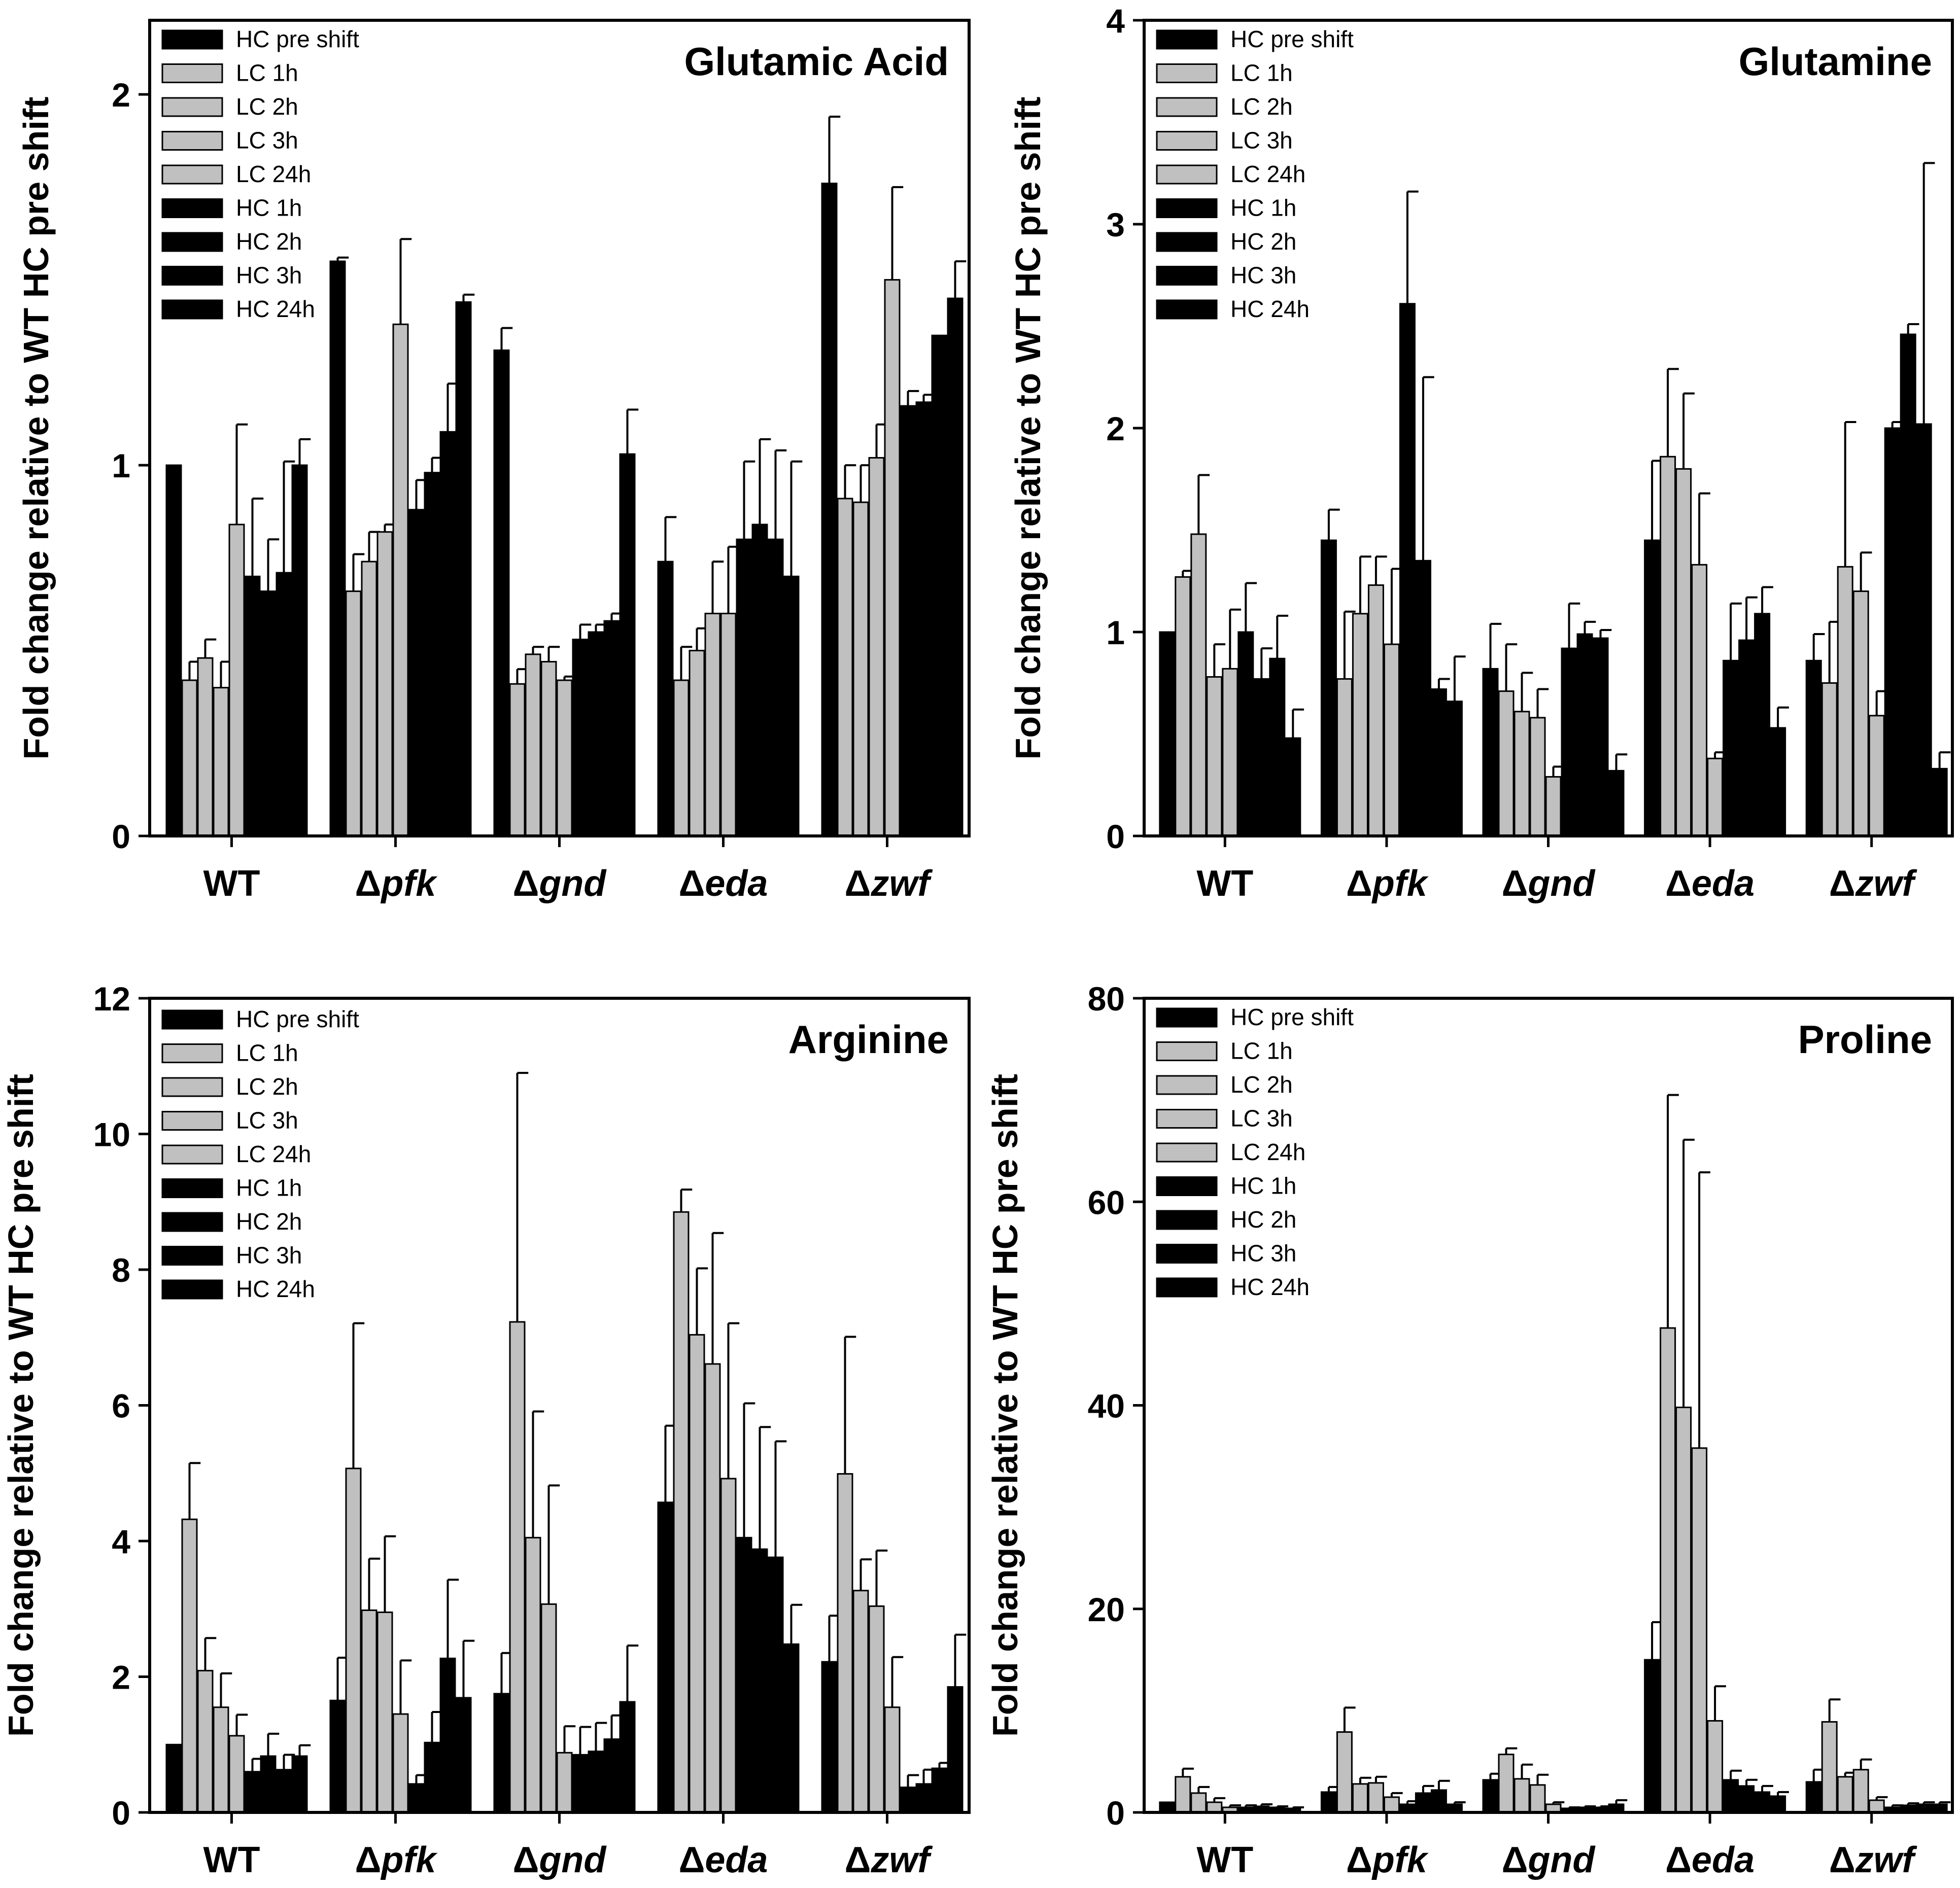 The height and width of the screenshot is (1888, 1960). I want to click on legend-label: HC 3h, so click(269, 1256).